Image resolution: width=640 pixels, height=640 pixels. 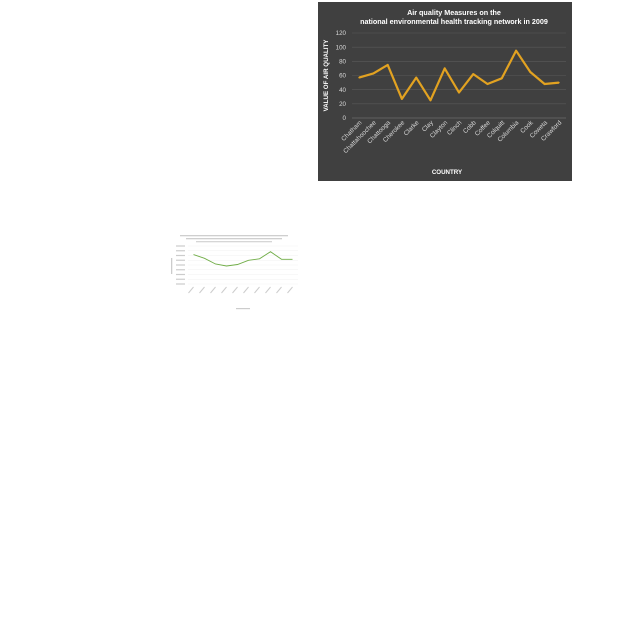 I want to click on y-tick-label: 100, so click(x=341, y=47).